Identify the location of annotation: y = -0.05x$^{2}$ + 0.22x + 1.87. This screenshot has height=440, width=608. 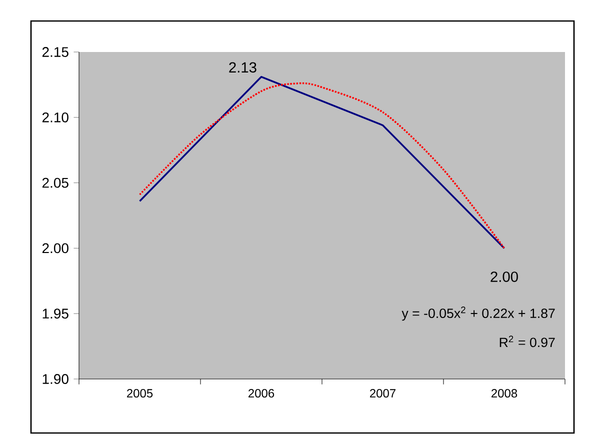
(478, 313).